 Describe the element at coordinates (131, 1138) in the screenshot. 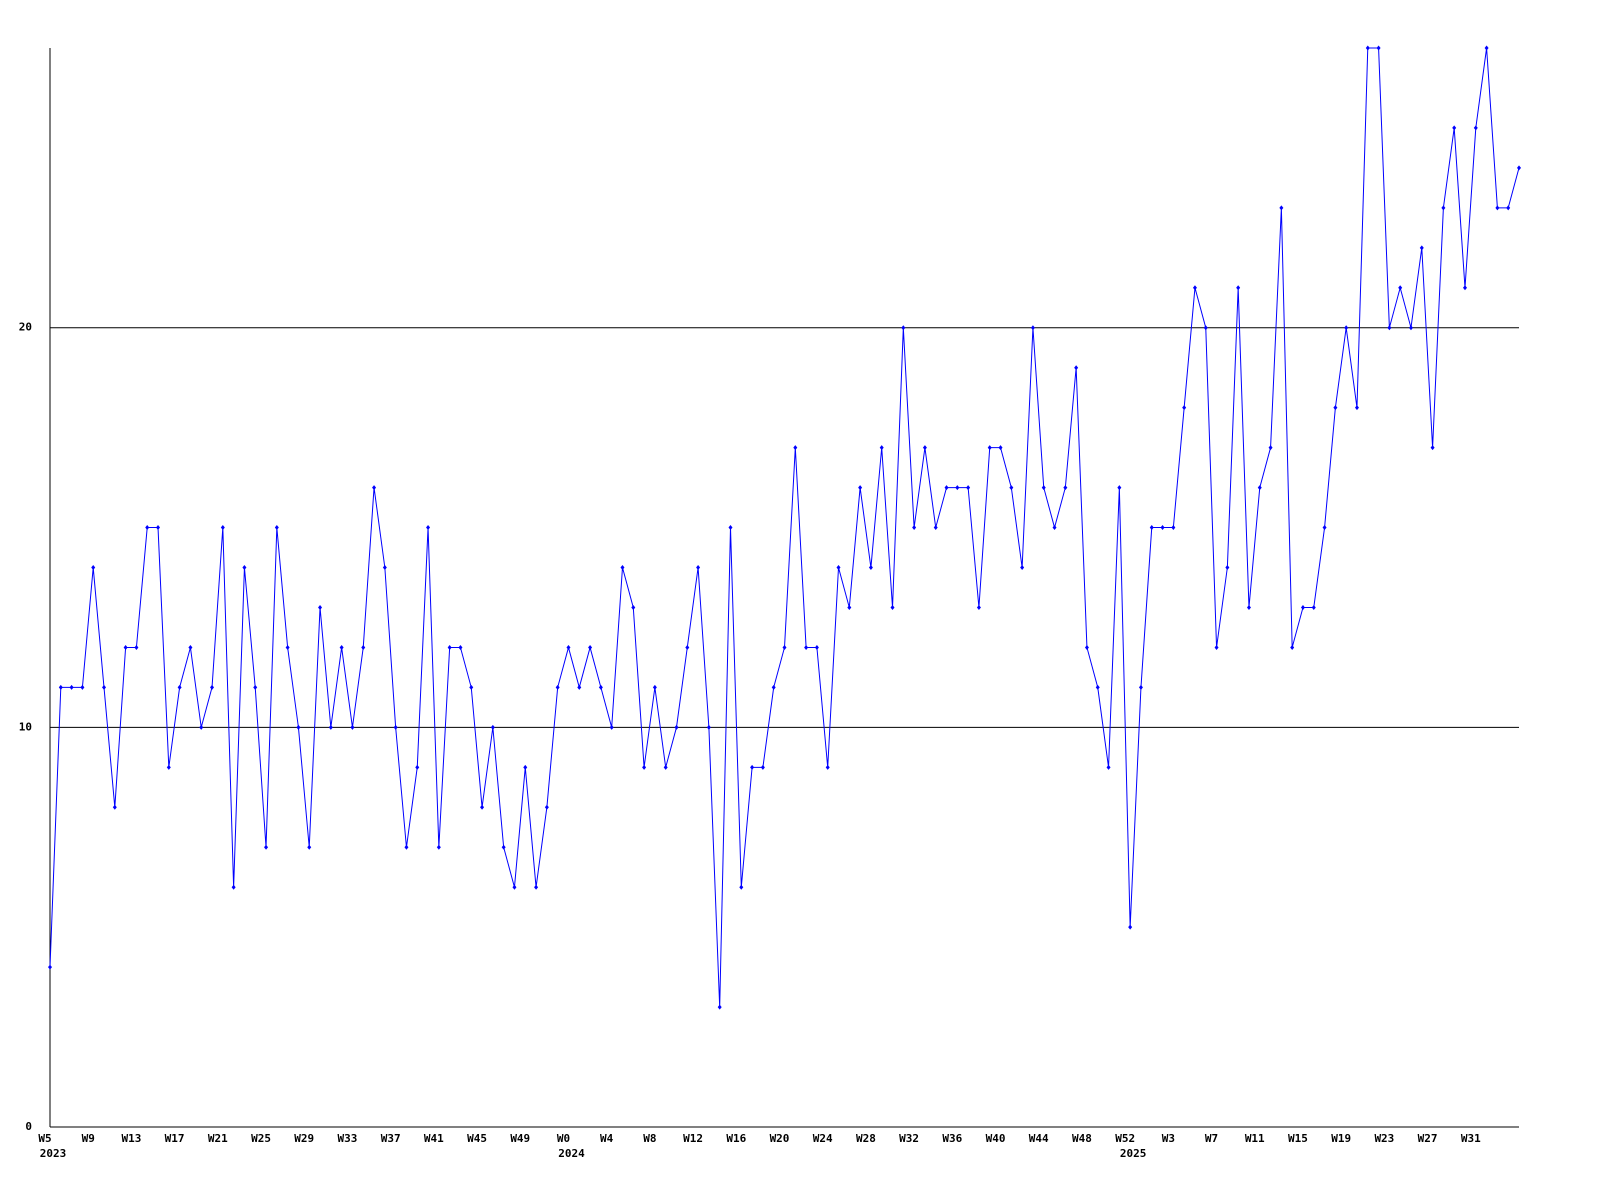

I see `x-tick-label: W13` at that location.